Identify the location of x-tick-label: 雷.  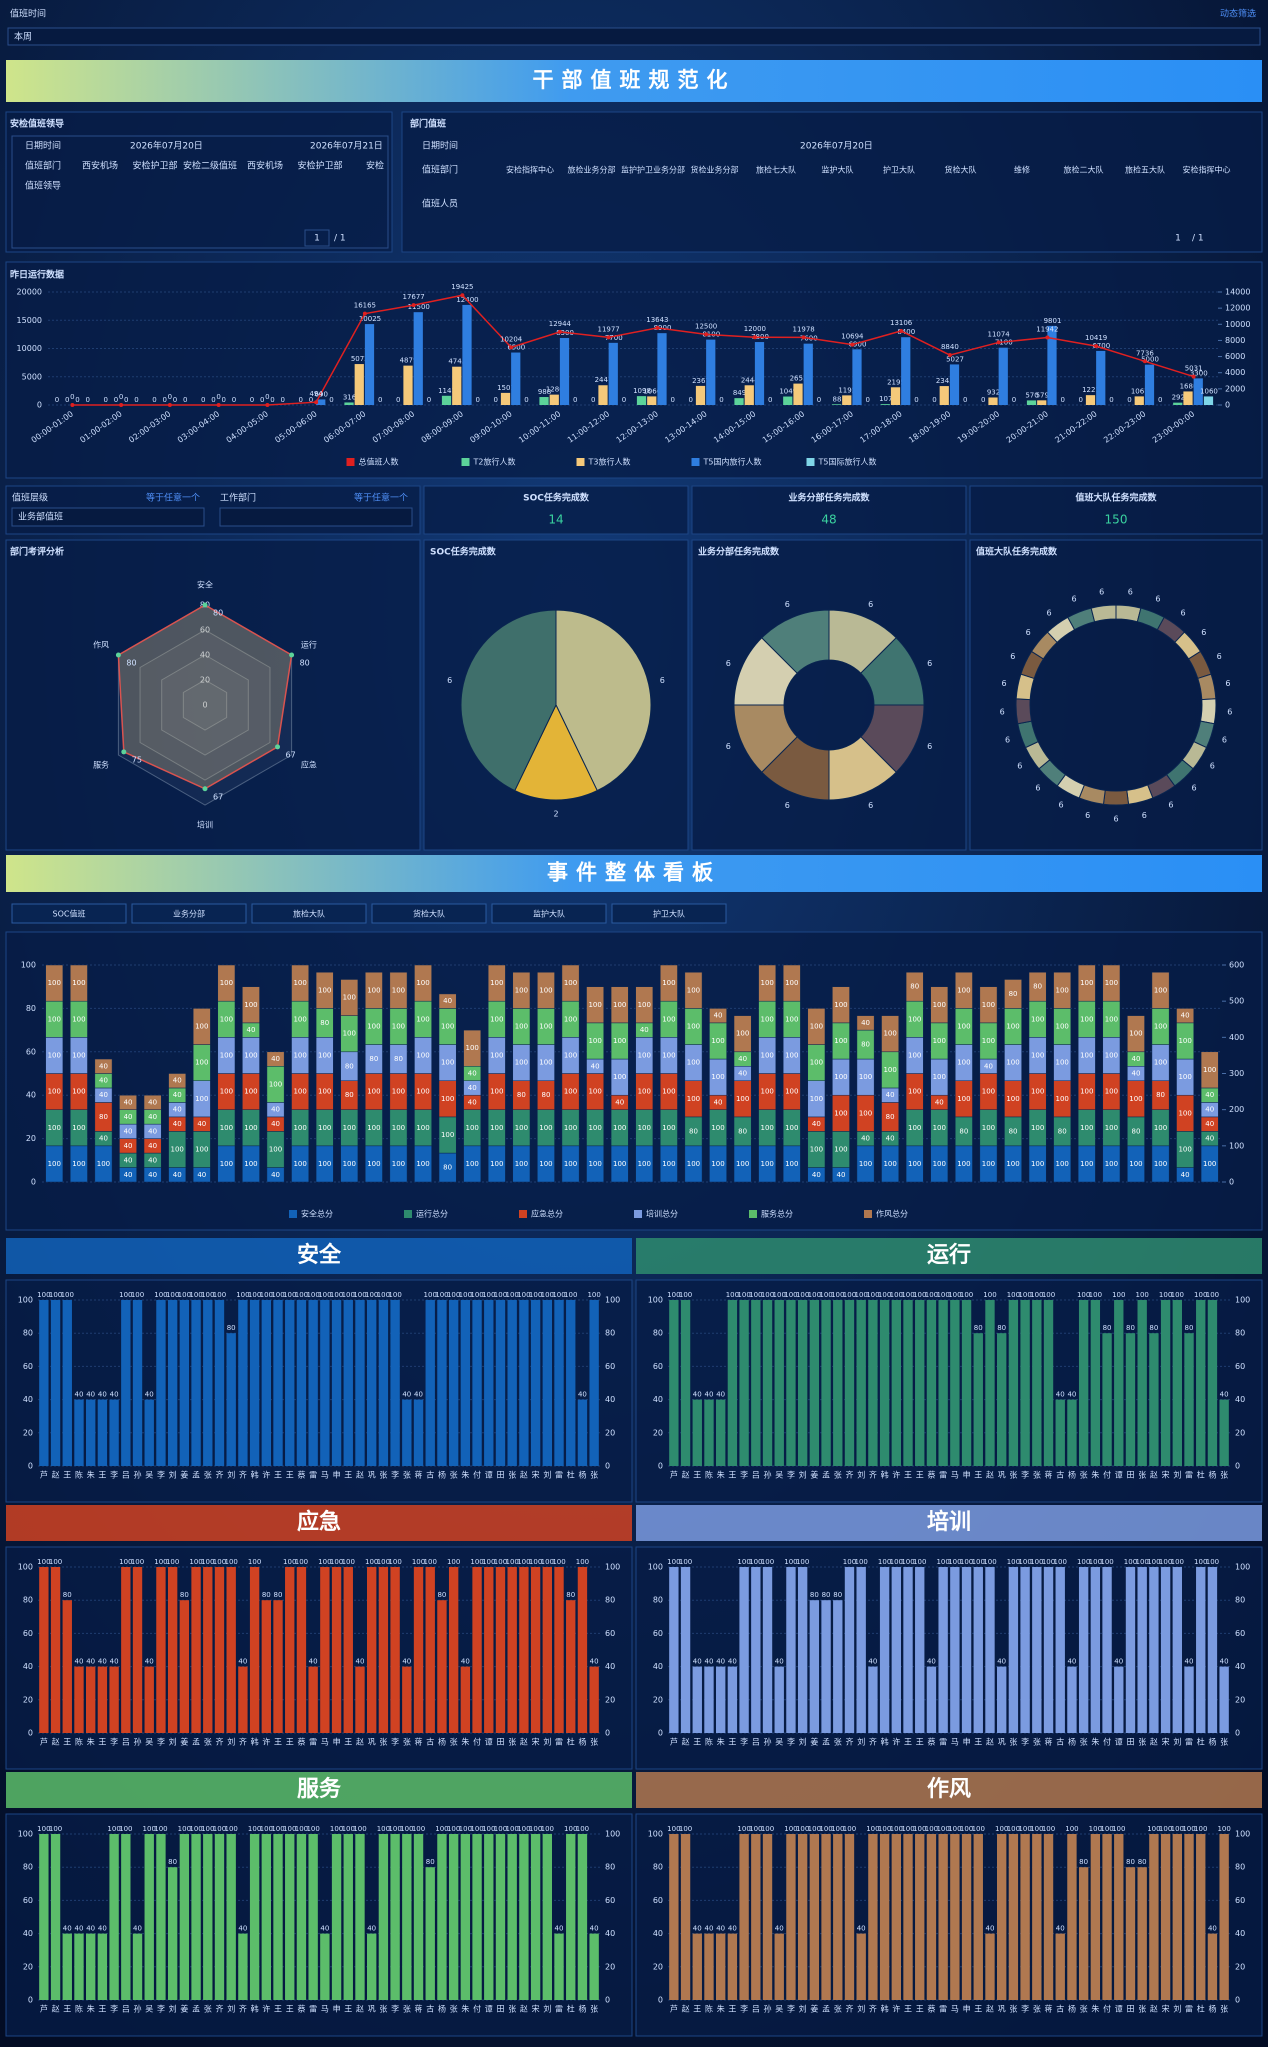
(313, 1475).